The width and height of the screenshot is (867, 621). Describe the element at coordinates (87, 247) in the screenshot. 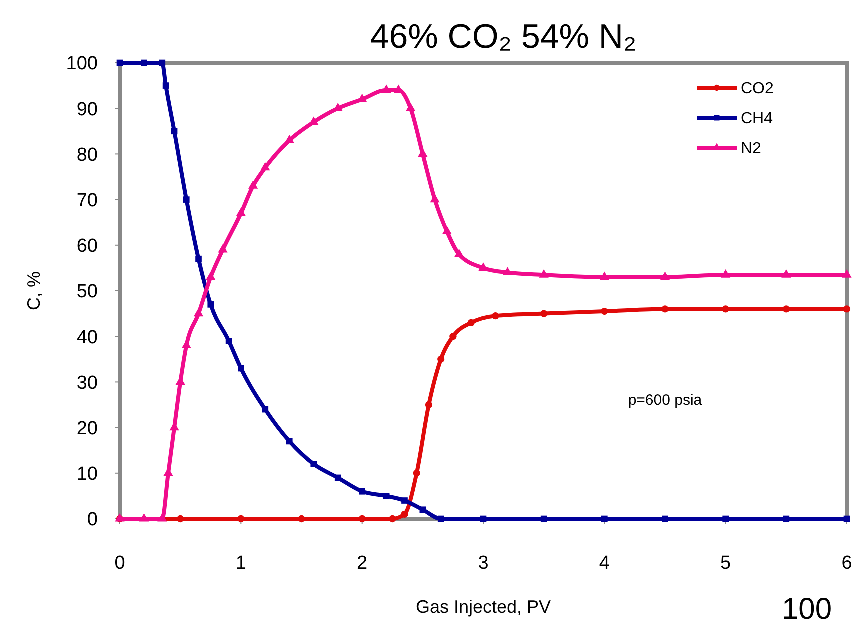

I see `y-tick-label: 60` at that location.